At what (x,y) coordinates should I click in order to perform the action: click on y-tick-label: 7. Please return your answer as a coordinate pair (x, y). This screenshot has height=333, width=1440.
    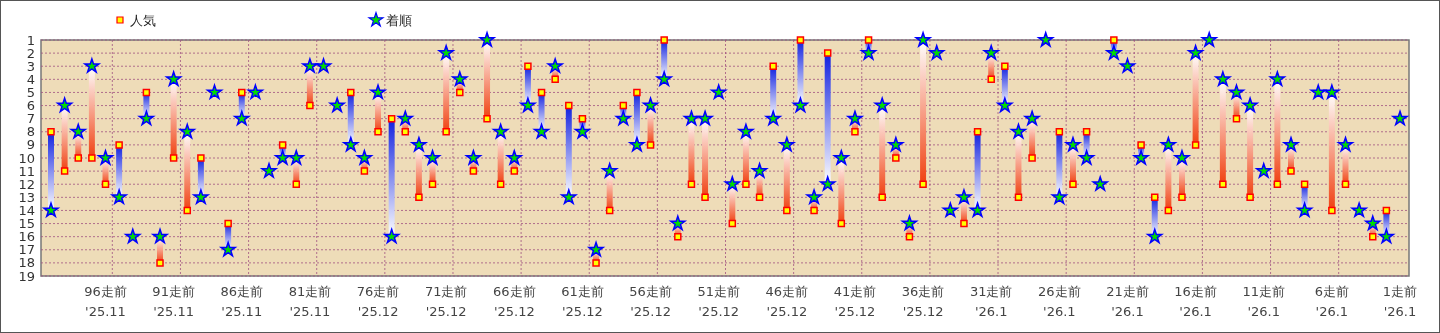
    Looking at the image, I should click on (30, 119).